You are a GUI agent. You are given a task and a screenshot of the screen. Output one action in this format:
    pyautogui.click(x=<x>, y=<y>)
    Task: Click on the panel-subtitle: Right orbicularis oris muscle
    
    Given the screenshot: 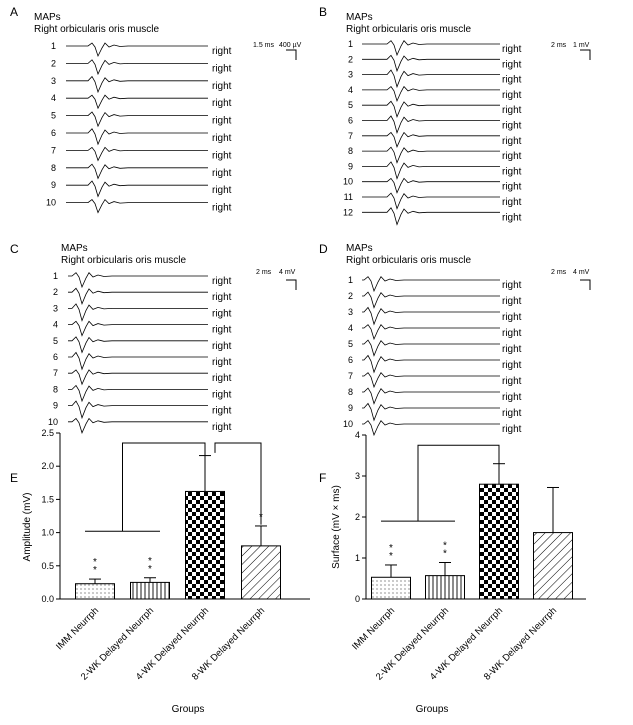 What is the action you would take?
    pyautogui.click(x=96, y=29)
    